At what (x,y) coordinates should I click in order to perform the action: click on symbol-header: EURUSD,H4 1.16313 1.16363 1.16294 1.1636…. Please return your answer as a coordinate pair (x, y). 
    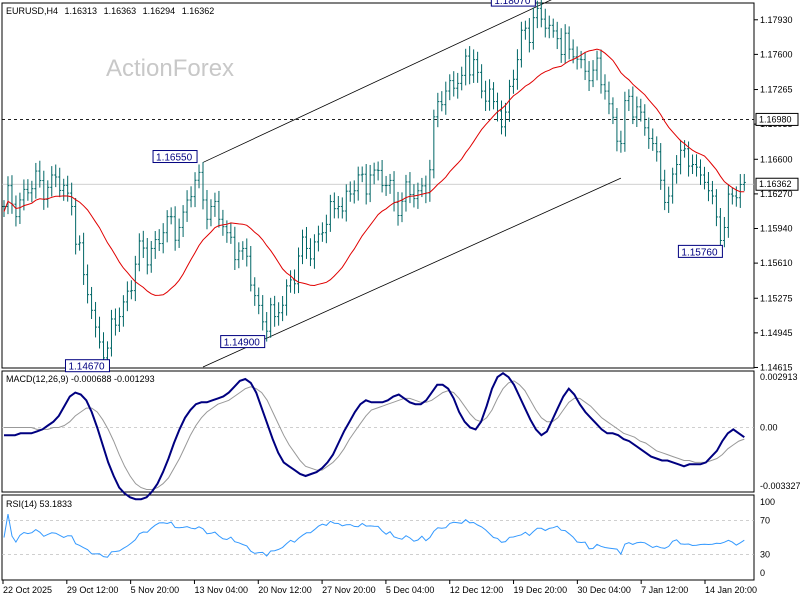
    Looking at the image, I should click on (110, 11).